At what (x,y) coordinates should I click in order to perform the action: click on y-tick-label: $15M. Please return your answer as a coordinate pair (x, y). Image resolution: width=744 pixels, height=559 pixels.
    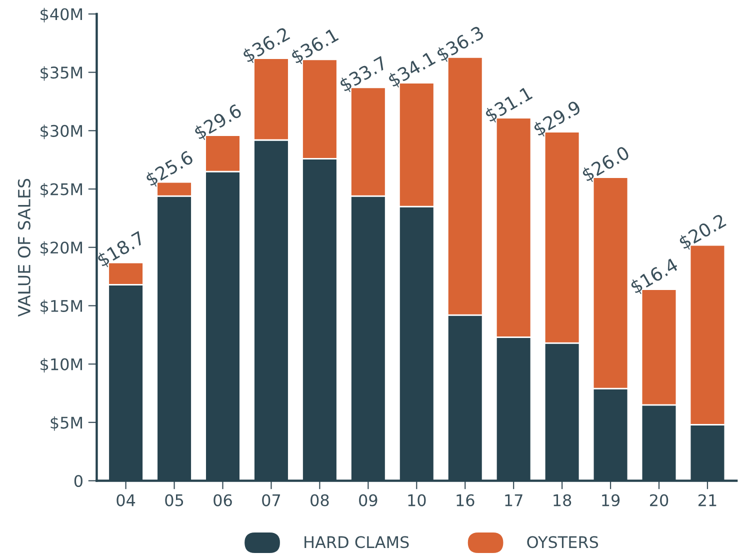
    Looking at the image, I should click on (61, 307).